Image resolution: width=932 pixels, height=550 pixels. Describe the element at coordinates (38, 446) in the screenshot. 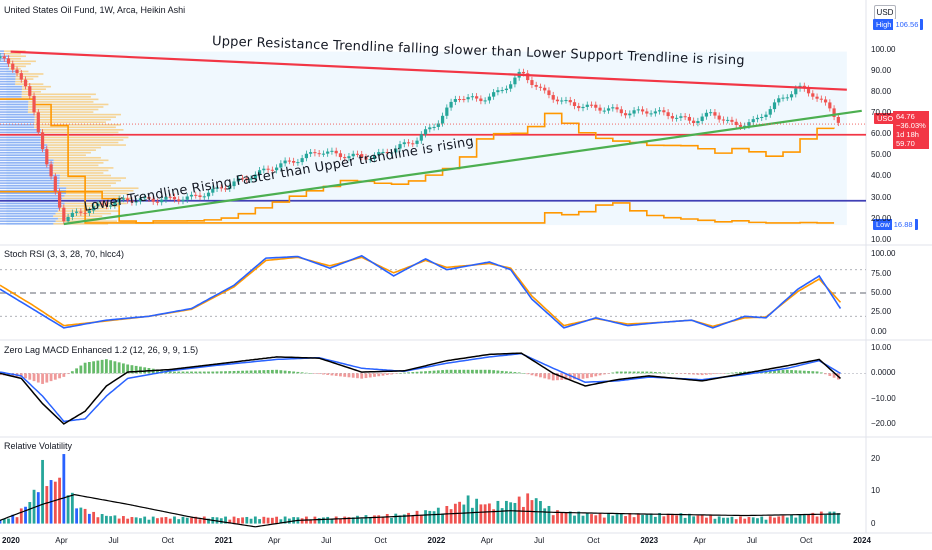

I see `relative-volatility-title: Relative Volatility` at that location.